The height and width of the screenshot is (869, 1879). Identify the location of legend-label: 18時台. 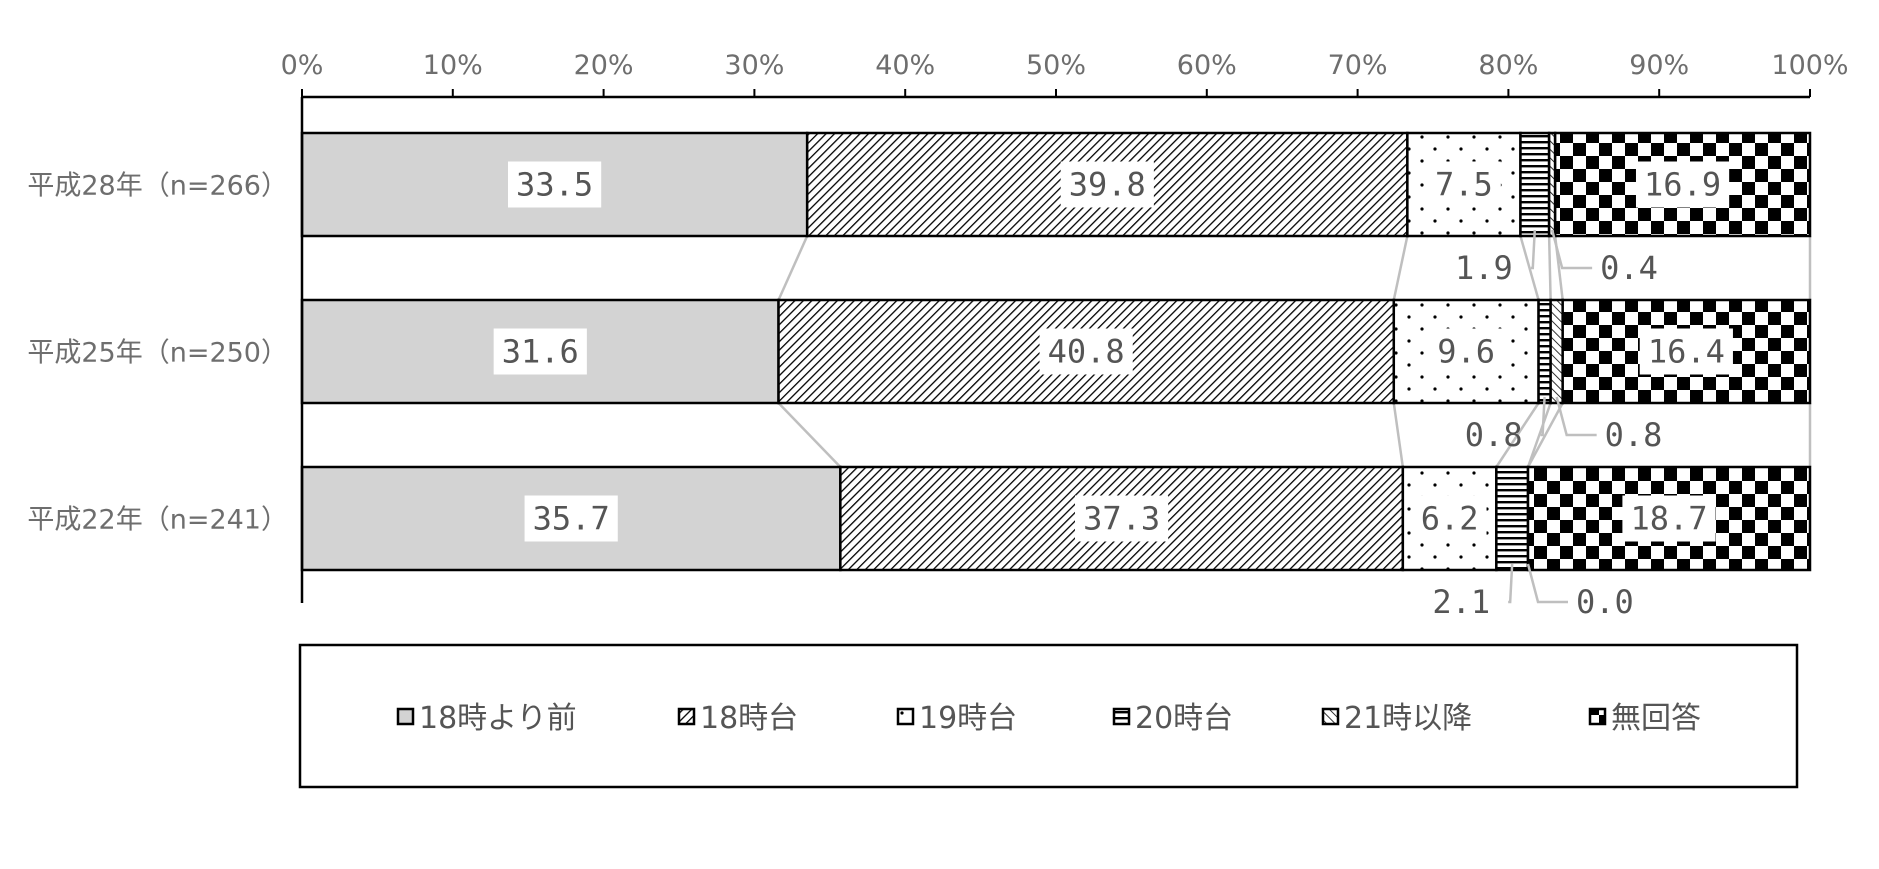
(749, 718).